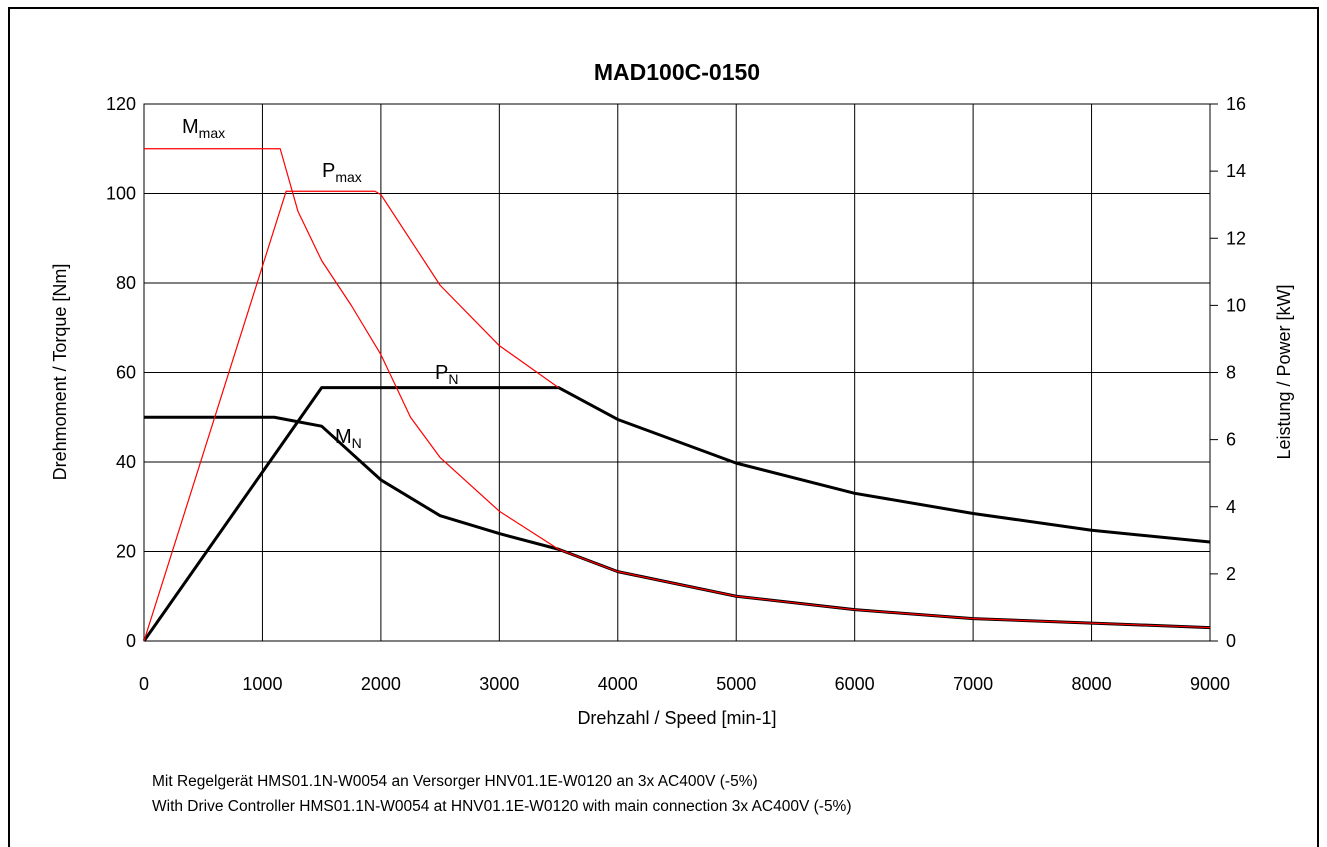  I want to click on y2-axis-label: Leistung / Power [kW], so click(1284, 371).